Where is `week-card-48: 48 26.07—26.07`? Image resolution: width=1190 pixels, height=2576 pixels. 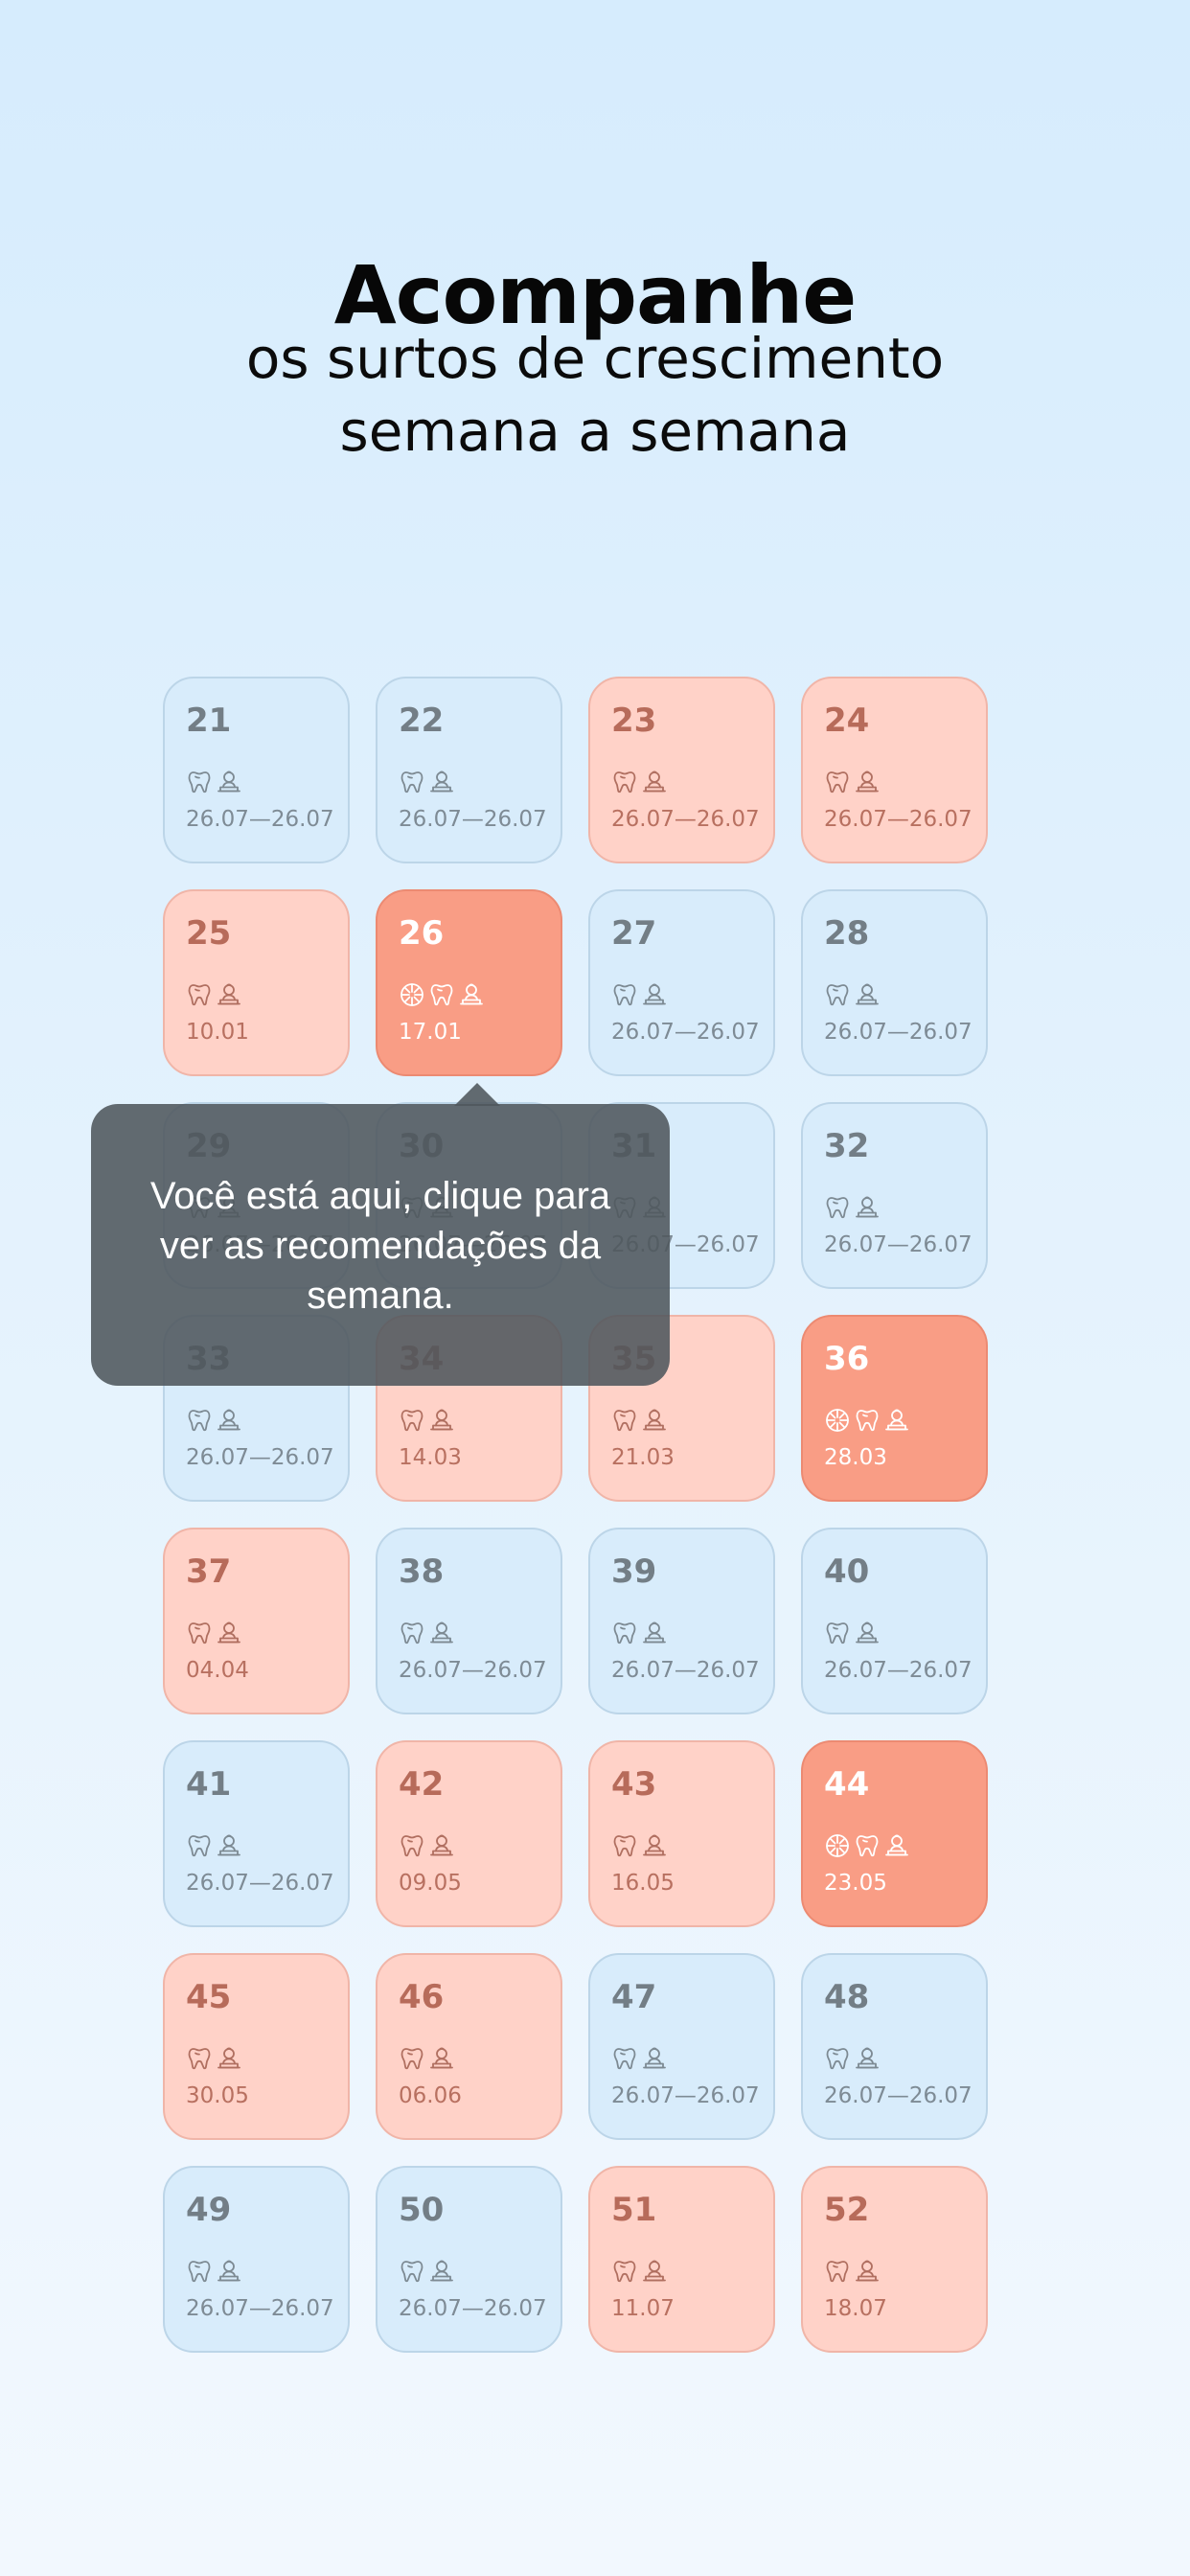
week-card-48: 48 26.07—26.07 is located at coordinates (895, 2046).